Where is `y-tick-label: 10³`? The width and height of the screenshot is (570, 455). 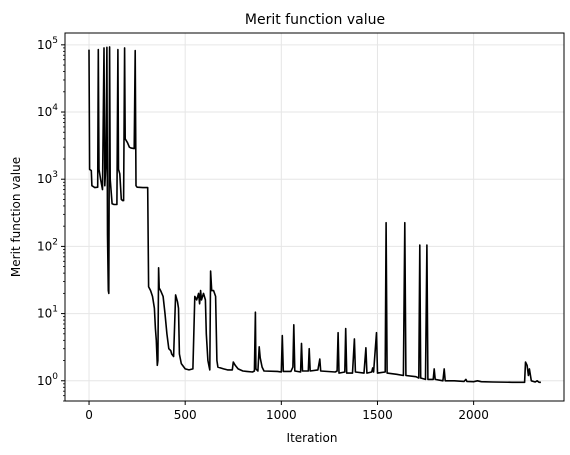 y-tick-label: 10³ is located at coordinates (47, 178).